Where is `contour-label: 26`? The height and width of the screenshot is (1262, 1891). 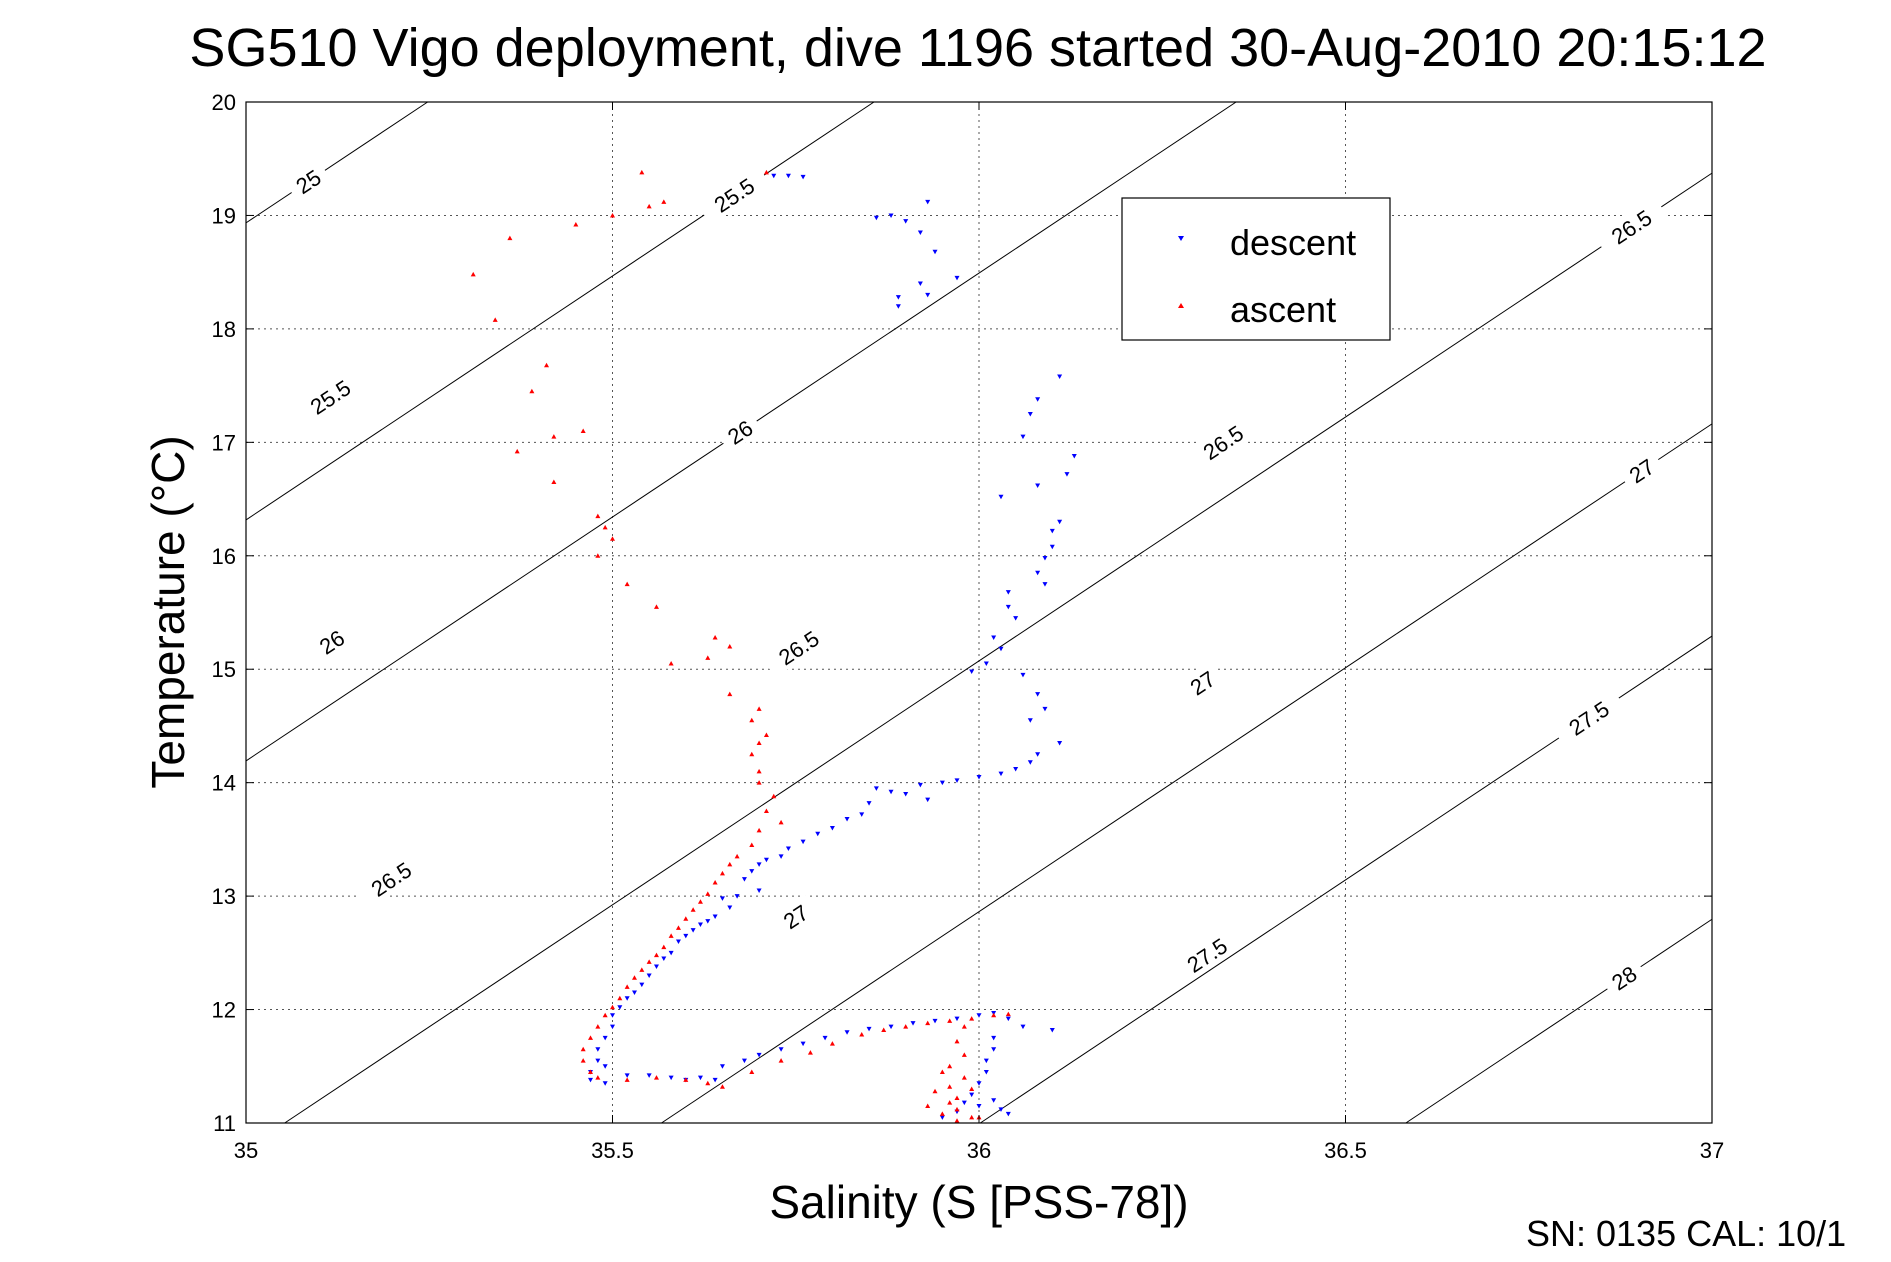 contour-label: 26 is located at coordinates (739, 431).